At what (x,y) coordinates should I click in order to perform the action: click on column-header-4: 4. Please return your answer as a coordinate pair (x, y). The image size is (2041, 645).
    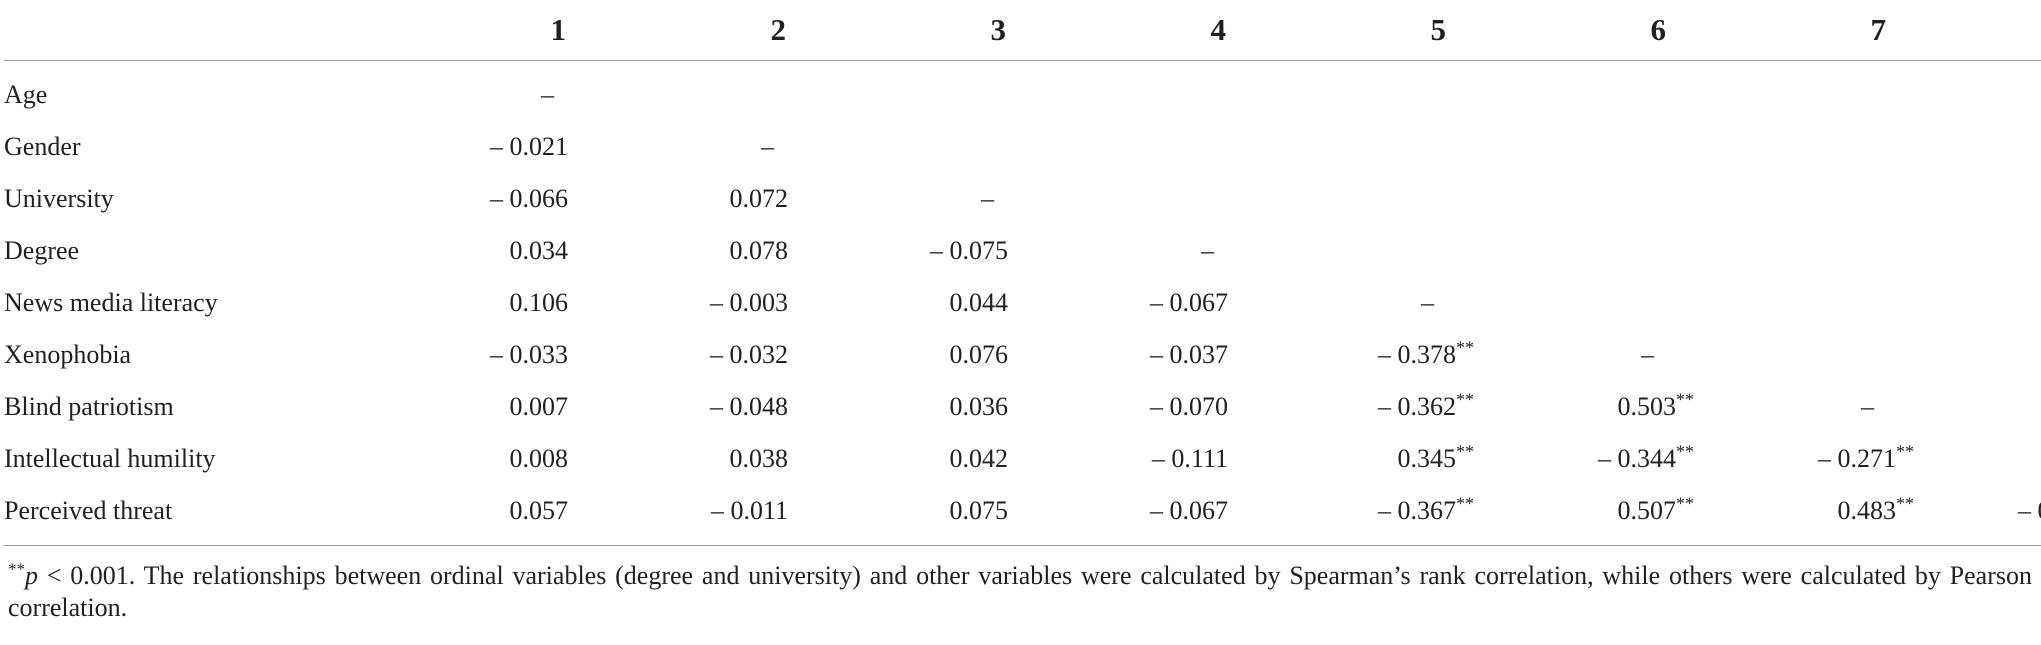
    Looking at the image, I should click on (1218, 29).